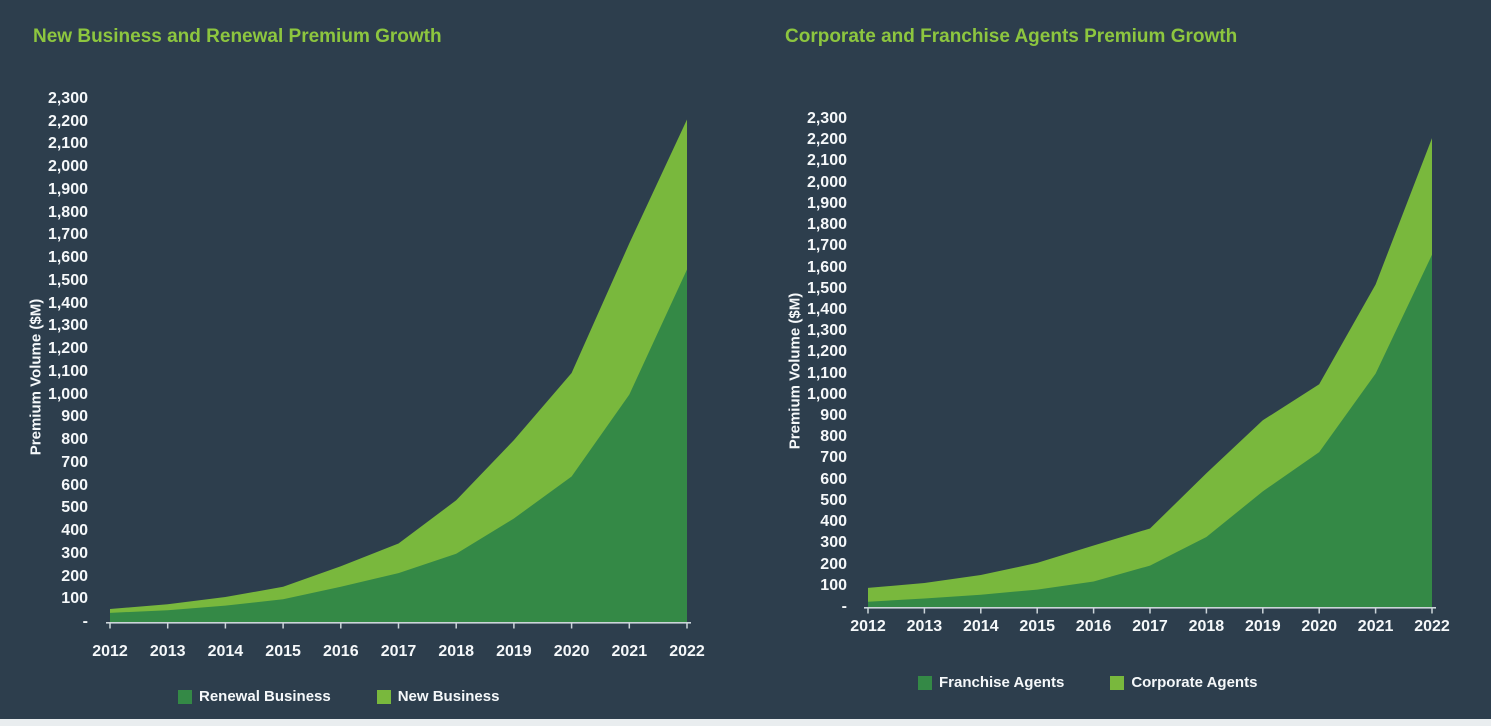 The image size is (1491, 726). Describe the element at coordinates (1194, 682) in the screenshot. I see `legend-label: Corporate Agents` at that location.